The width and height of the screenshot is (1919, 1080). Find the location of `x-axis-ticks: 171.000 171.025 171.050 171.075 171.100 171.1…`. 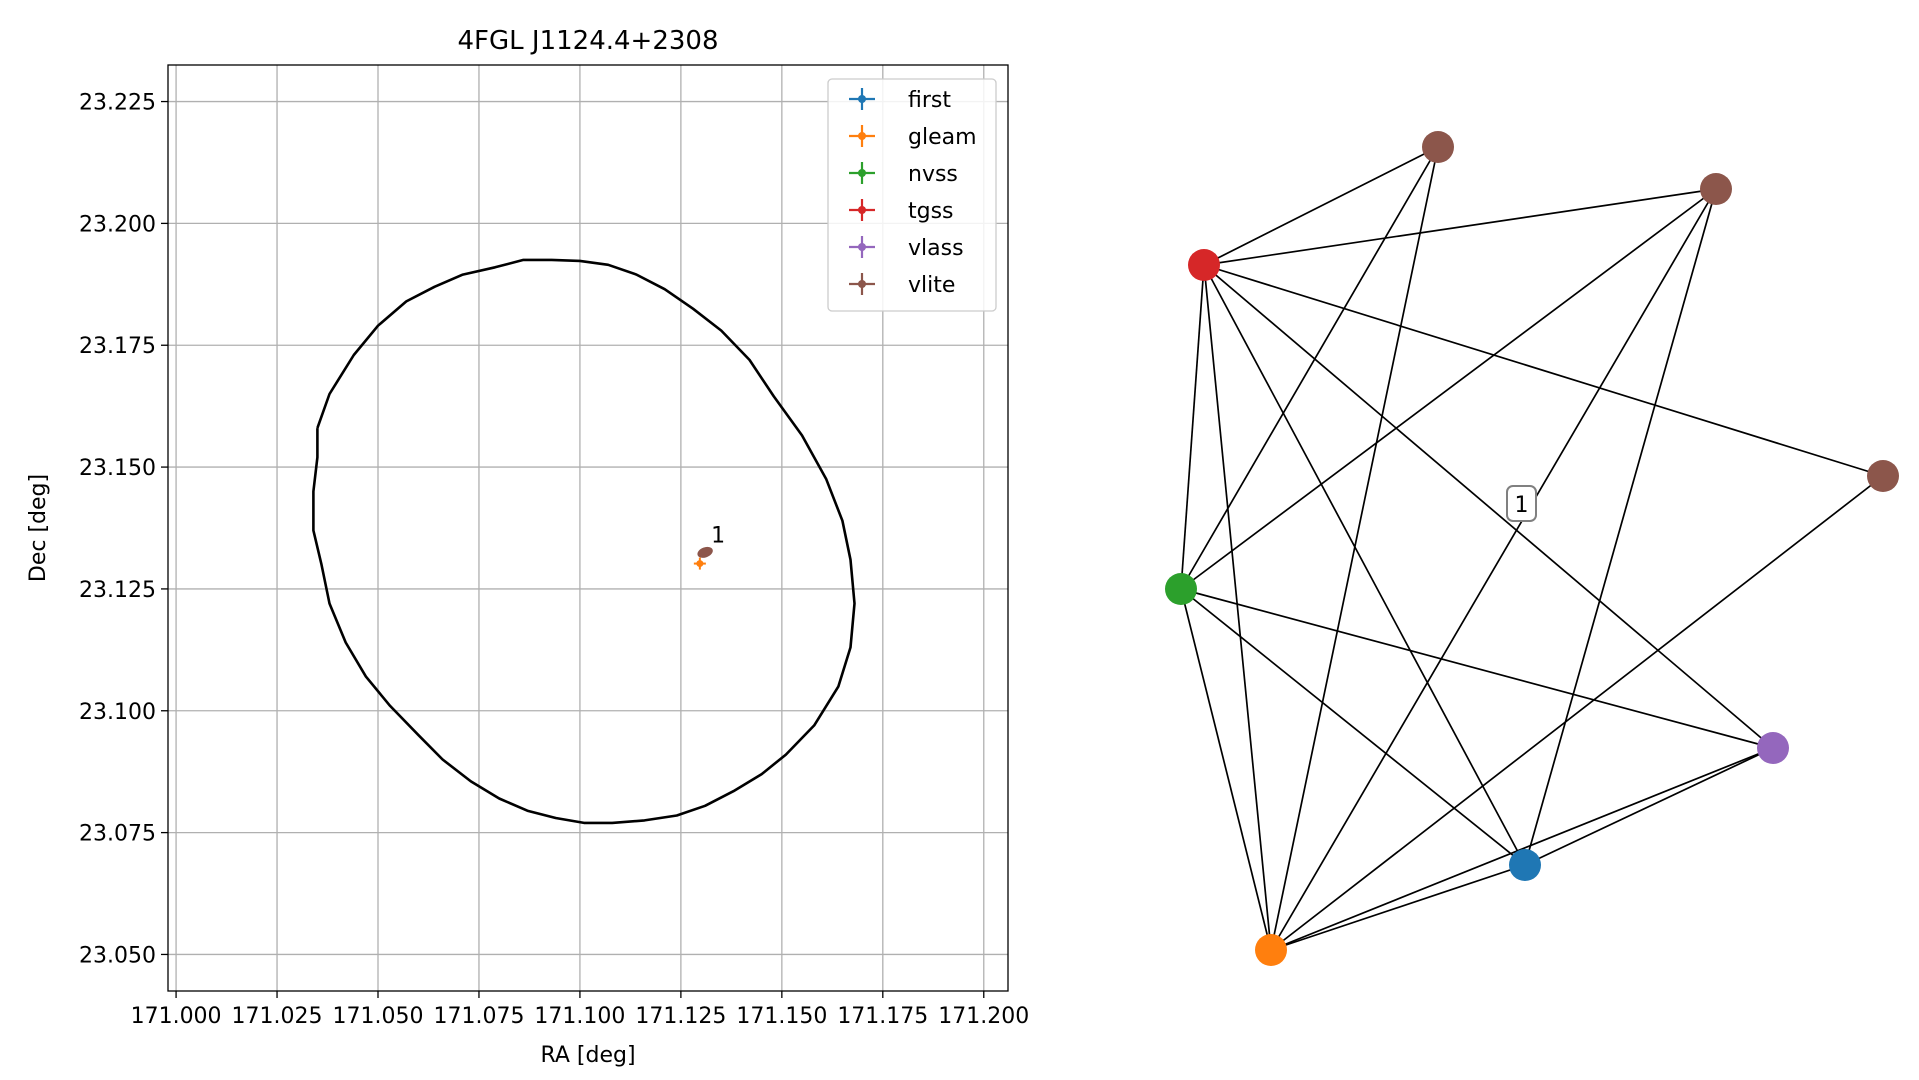

x-axis-ticks: 171.000 171.025 171.050 171.075 171.100 171.1… is located at coordinates (580, 1010).